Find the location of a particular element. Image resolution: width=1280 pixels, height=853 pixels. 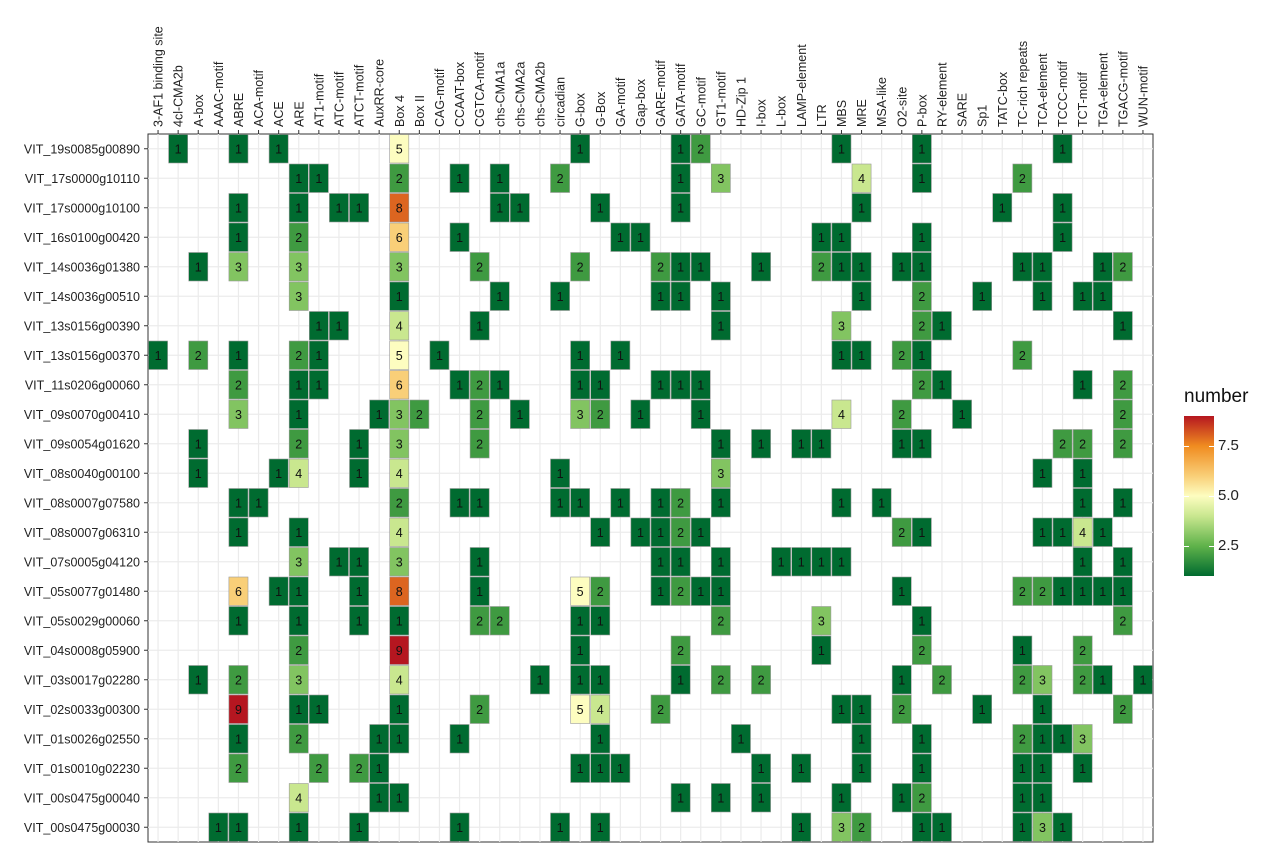

row-label: VIT_11s0206g00060 is located at coordinates (82, 385).